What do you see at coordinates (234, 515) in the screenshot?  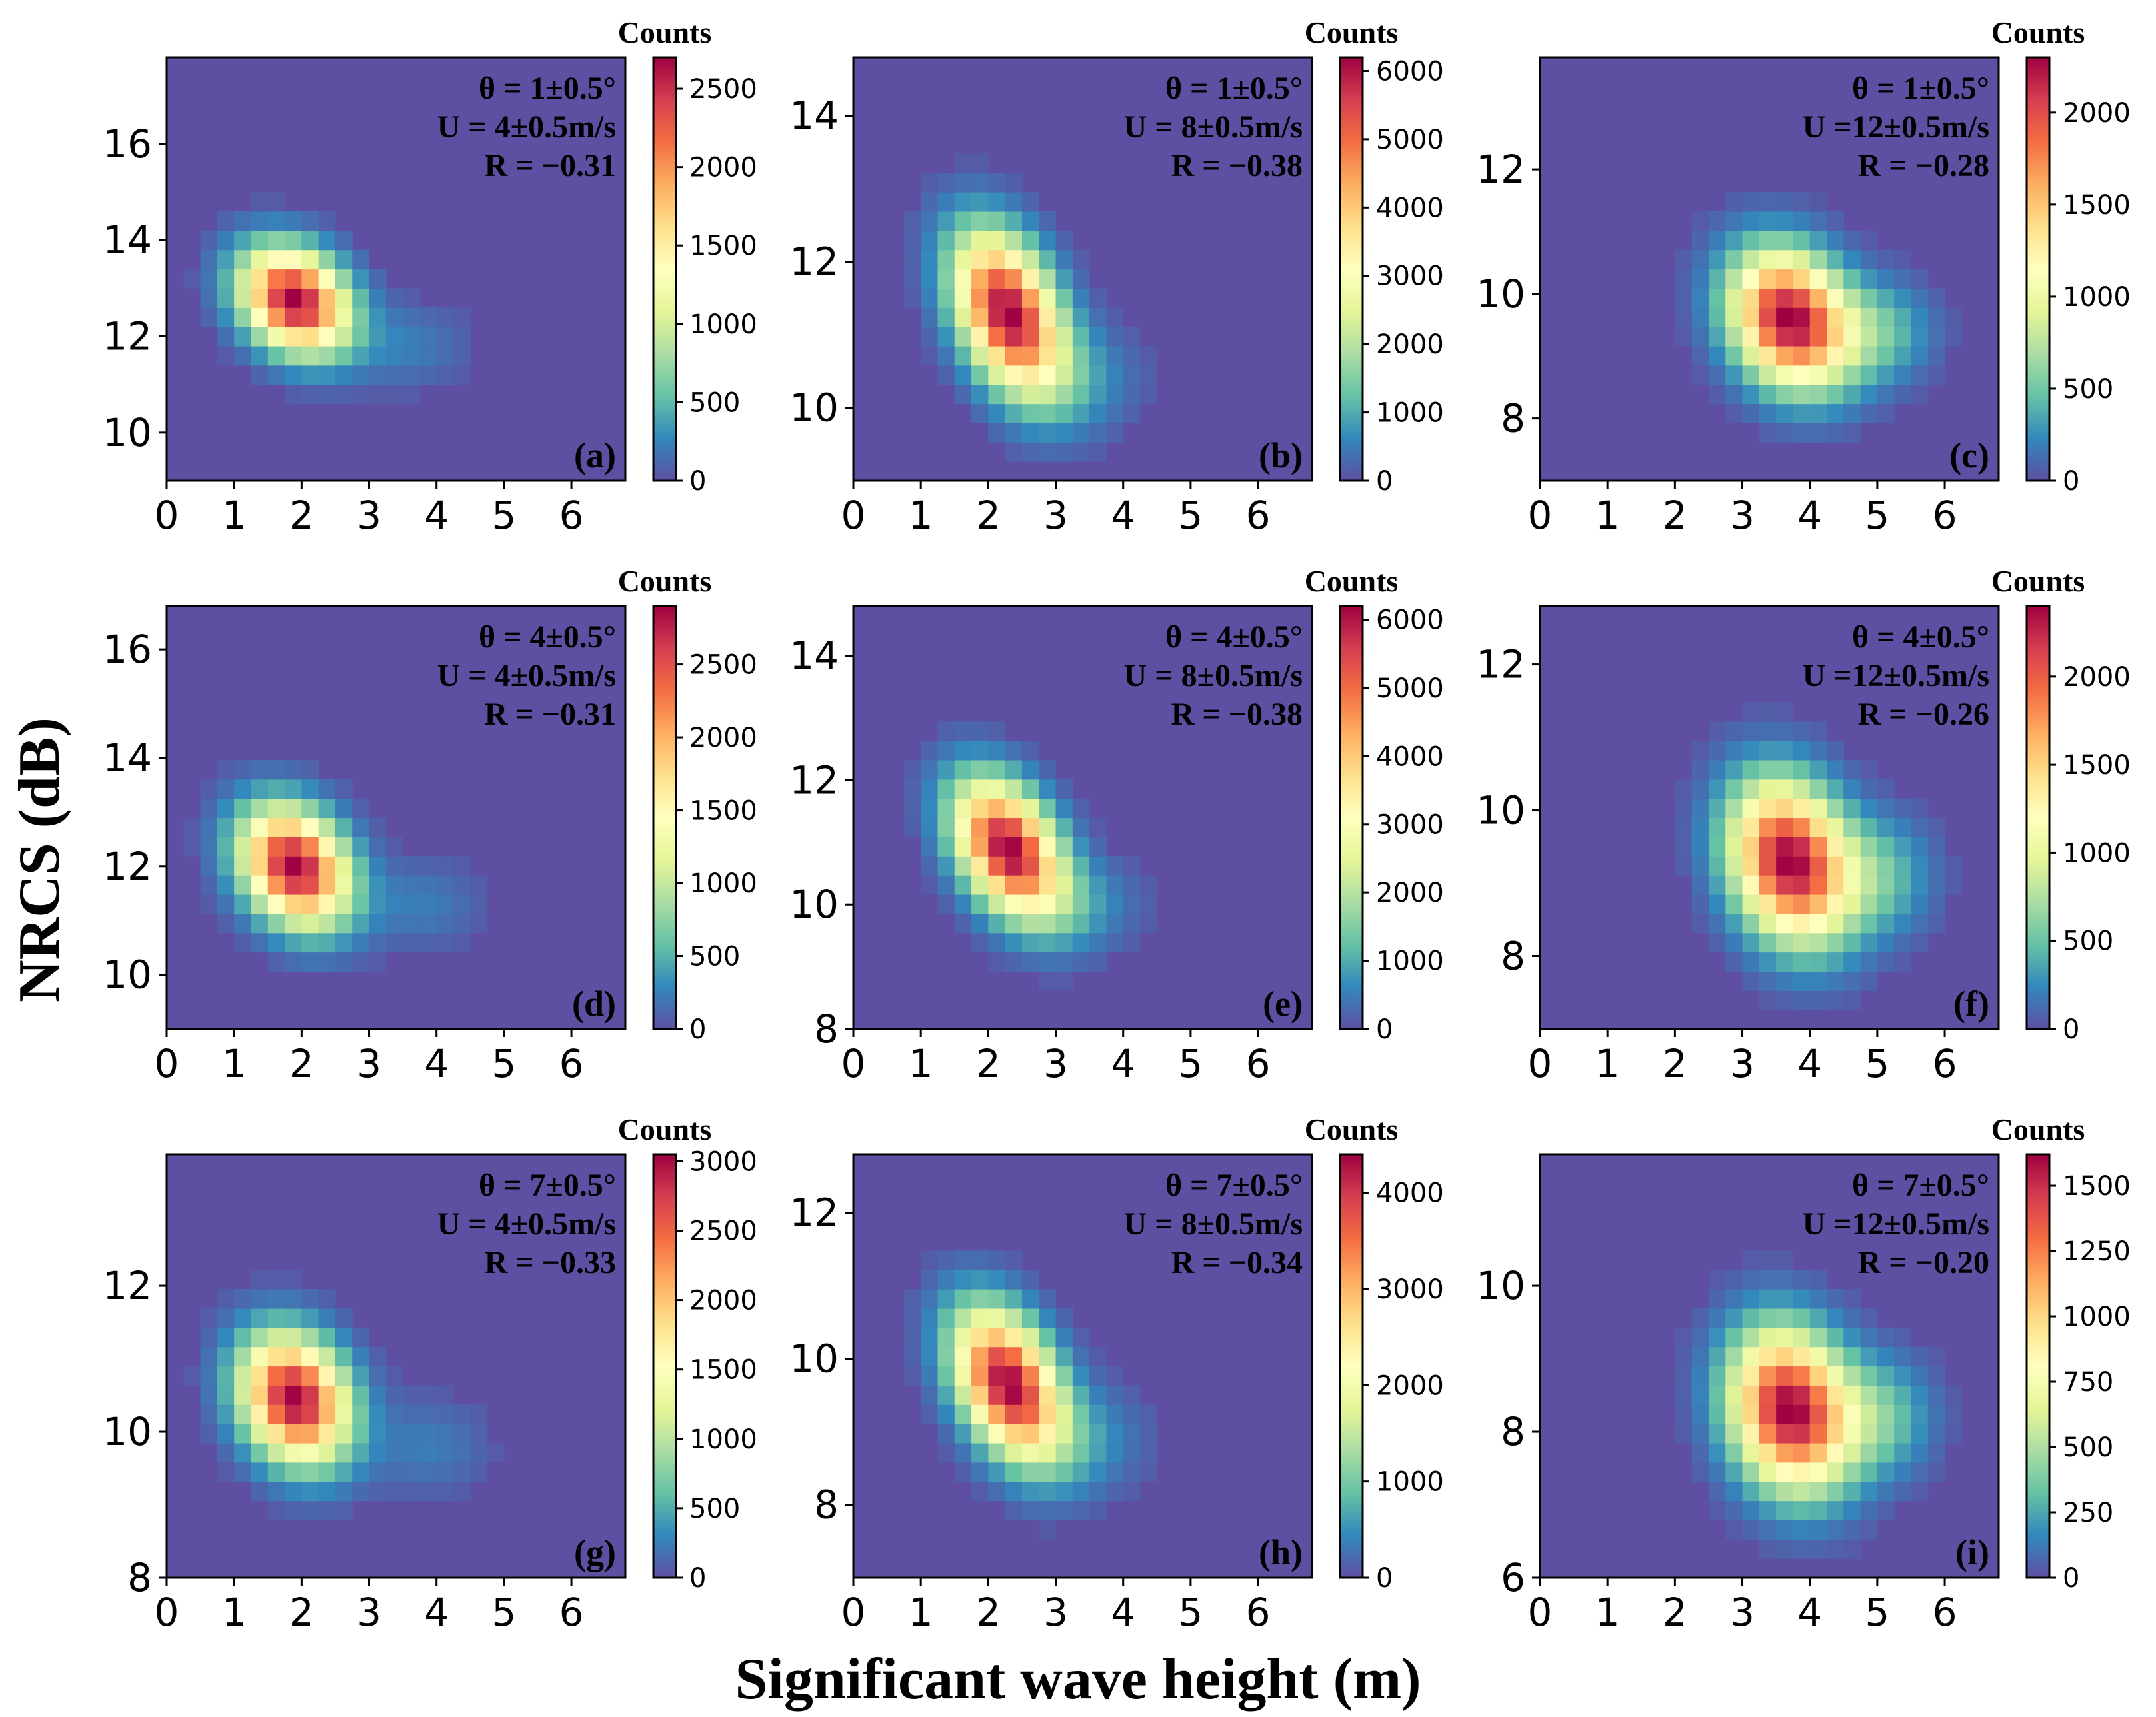 I see `x-tick-label: 1` at bounding box center [234, 515].